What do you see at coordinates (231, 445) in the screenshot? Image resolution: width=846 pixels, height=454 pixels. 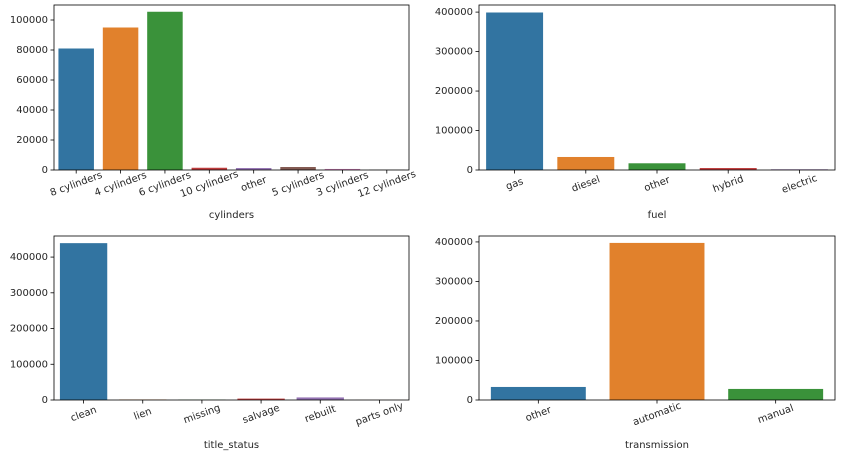 I see `x-axis-label: title_status` at bounding box center [231, 445].